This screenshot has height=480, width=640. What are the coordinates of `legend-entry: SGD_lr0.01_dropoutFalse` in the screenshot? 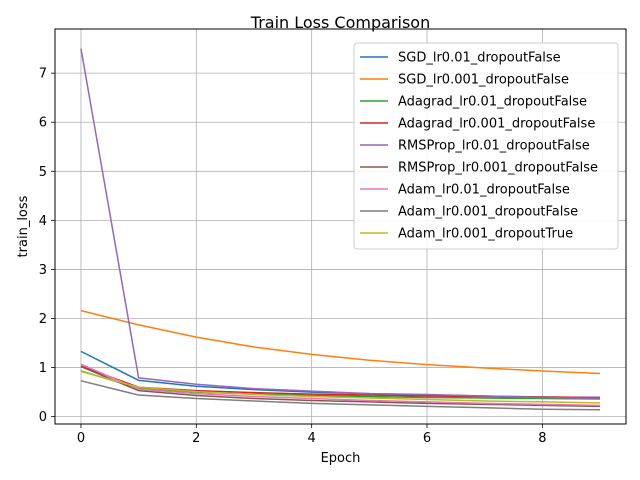 It's located at (479, 58).